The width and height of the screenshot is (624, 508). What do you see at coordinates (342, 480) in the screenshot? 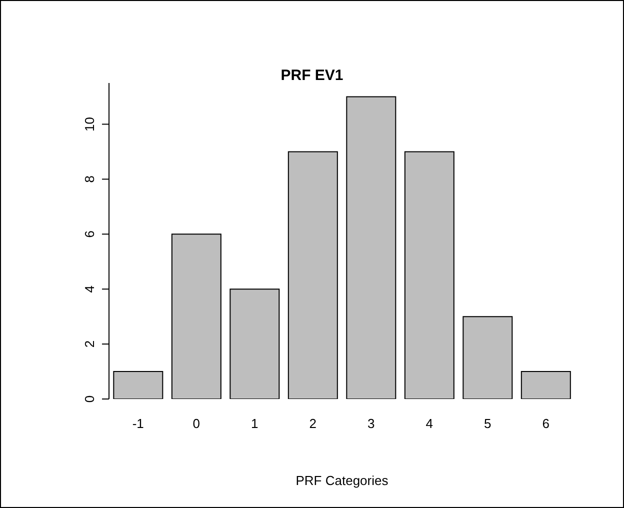
I see `x-axis-title: PRF Categories` at bounding box center [342, 480].